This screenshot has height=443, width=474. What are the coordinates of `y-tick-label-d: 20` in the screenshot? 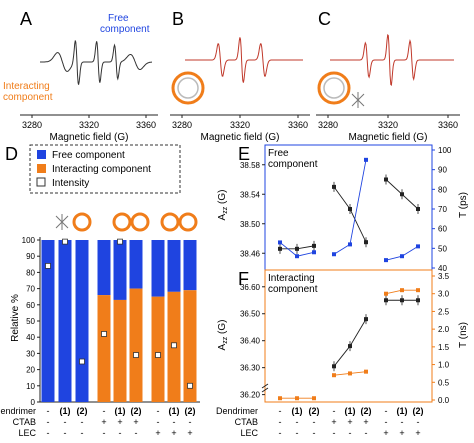 It's located at (30, 370).